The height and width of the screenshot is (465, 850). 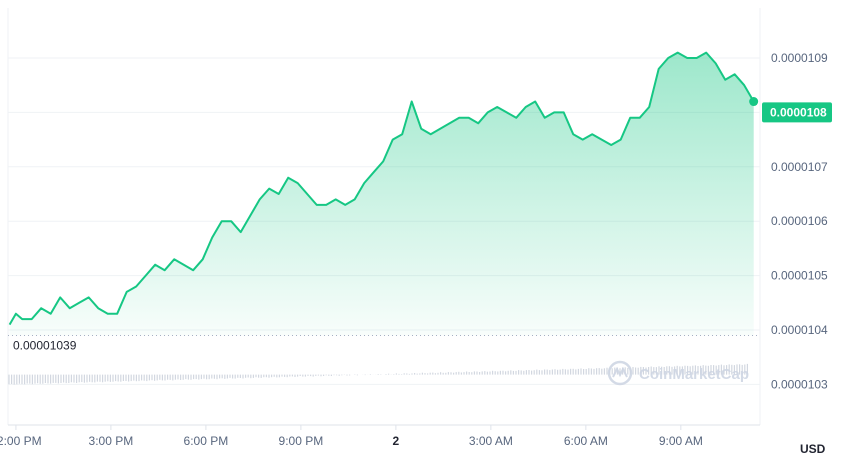 I want to click on current-price-badge-bg, so click(x=797, y=112).